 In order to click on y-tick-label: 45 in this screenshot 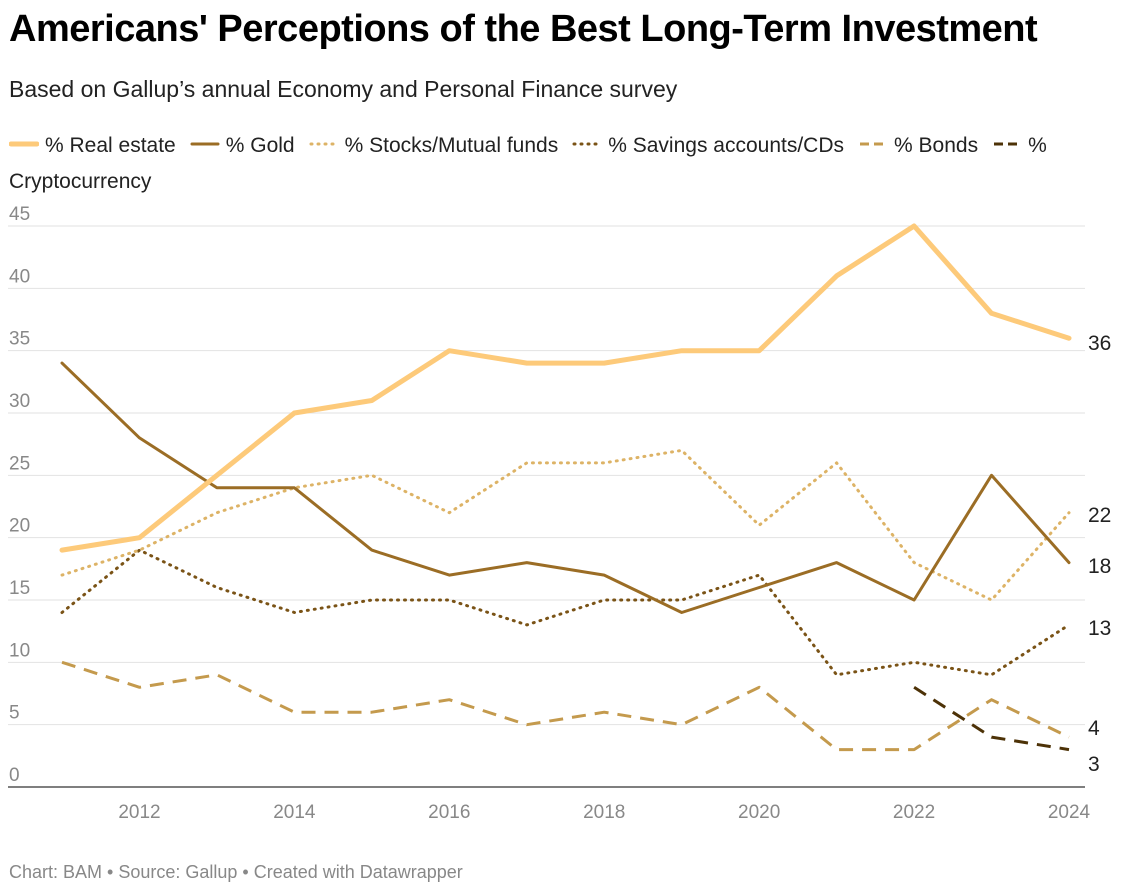, I will do `click(19, 214)`.